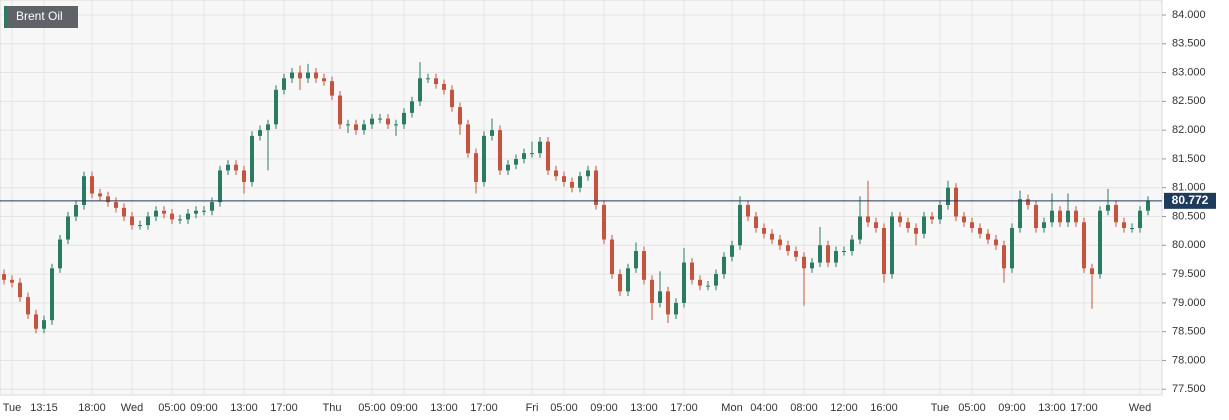 Image resolution: width=1229 pixels, height=420 pixels. Describe the element at coordinates (972, 408) in the screenshot. I see `x-tick-label: 05:00` at that location.